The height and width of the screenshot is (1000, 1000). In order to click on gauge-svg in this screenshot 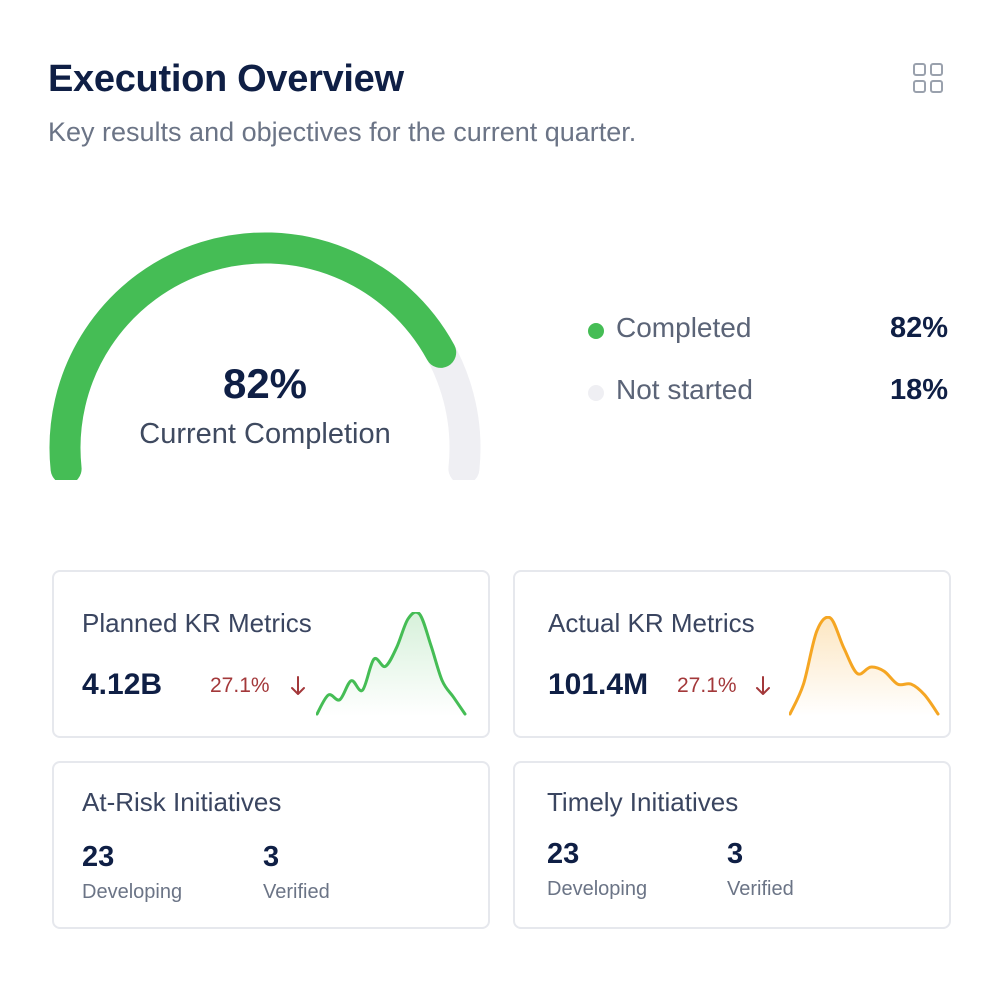, I will do `click(265, 356)`.